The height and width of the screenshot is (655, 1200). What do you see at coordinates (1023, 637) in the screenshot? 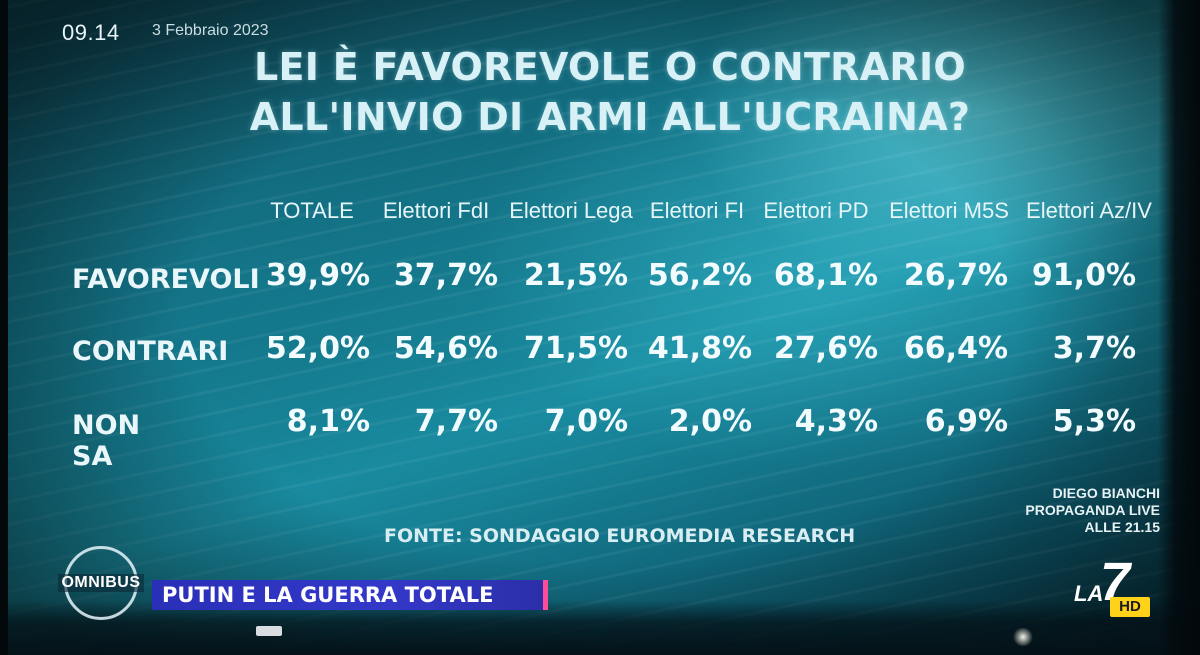
I see `light-glare` at bounding box center [1023, 637].